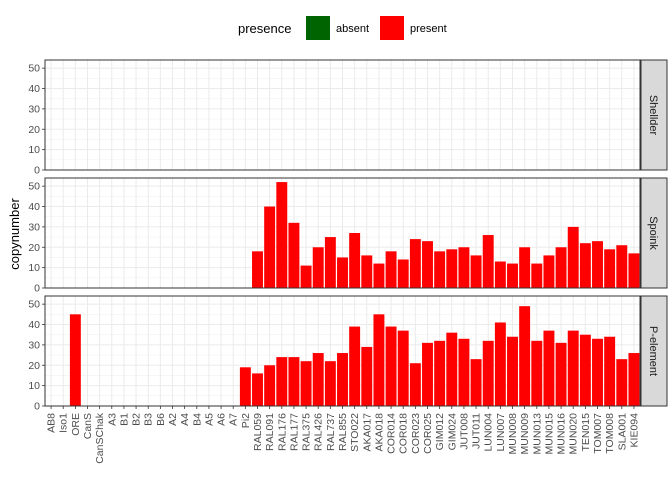  Describe the element at coordinates (355, 432) in the screenshot. I see `x-tick-label: STO022` at that location.